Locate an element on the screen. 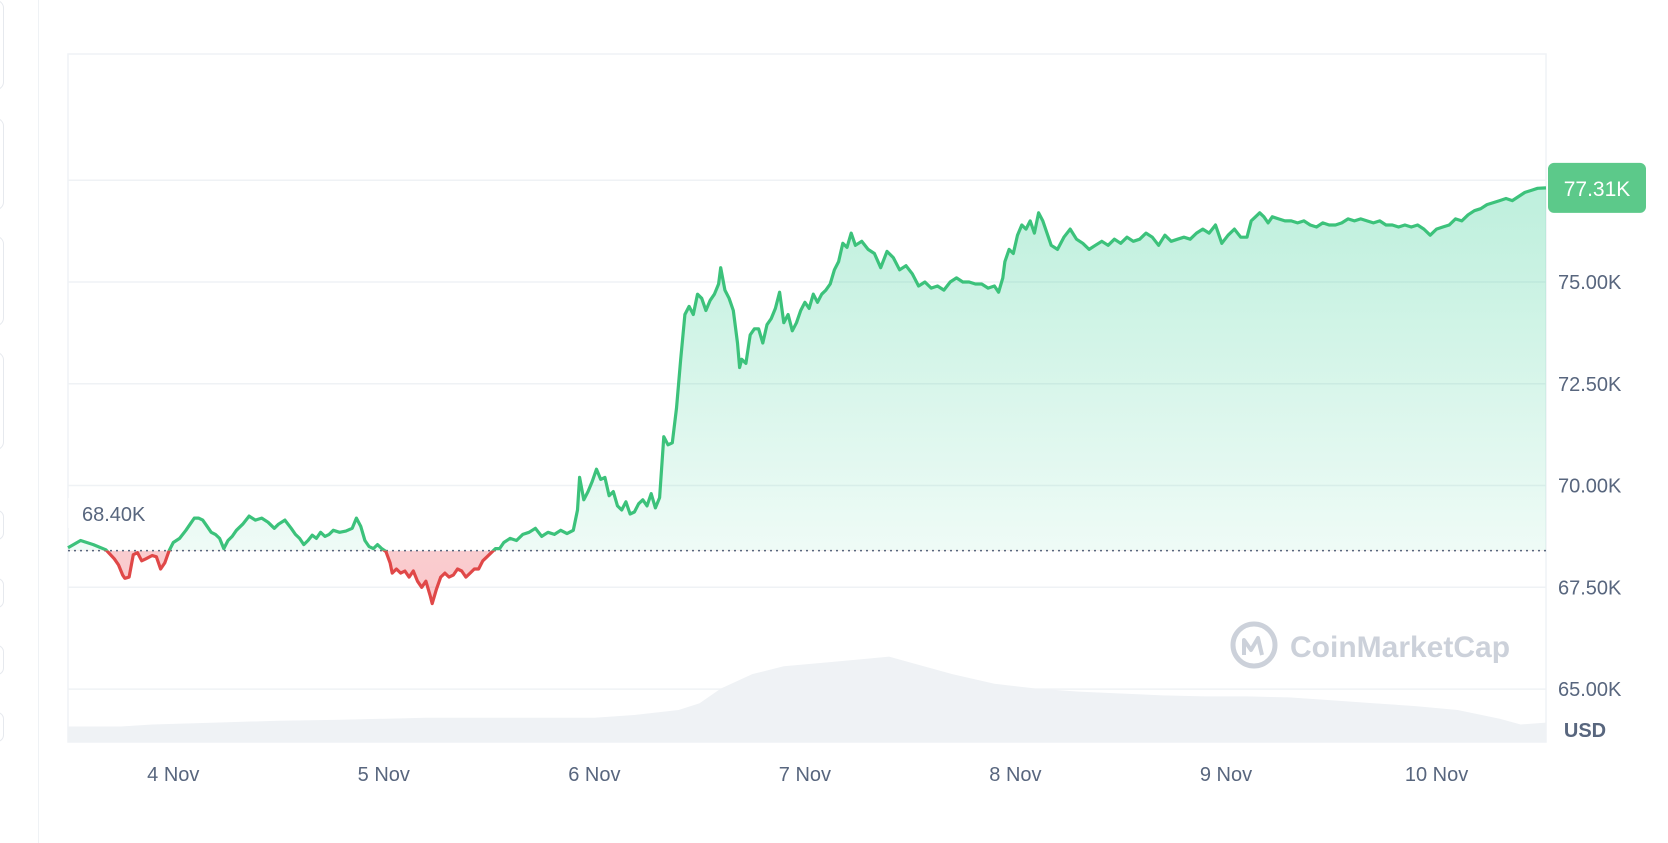 The width and height of the screenshot is (1668, 843). x-tick-label: 6 Nov is located at coordinates (594, 775).